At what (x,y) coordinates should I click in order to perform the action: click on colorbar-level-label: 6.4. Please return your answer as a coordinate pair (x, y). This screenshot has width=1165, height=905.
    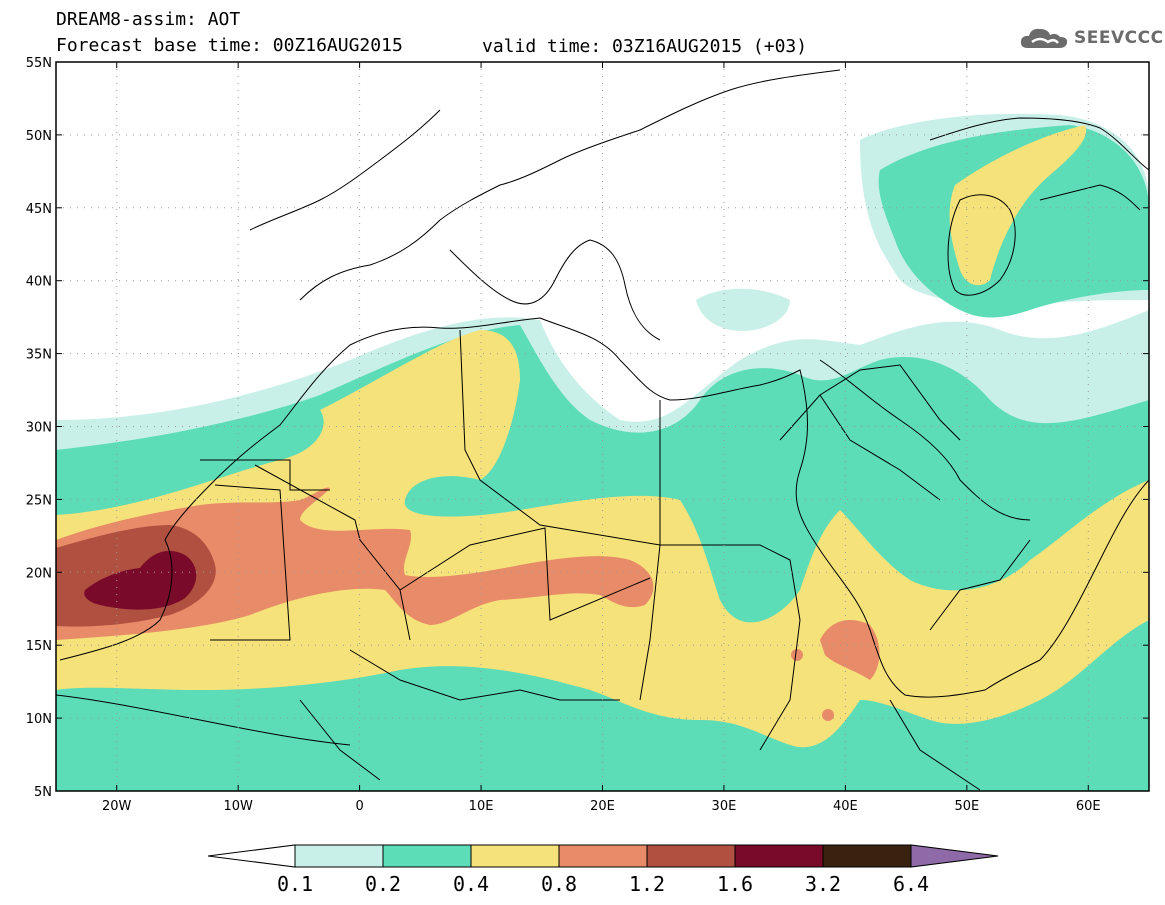
    Looking at the image, I should click on (911, 884).